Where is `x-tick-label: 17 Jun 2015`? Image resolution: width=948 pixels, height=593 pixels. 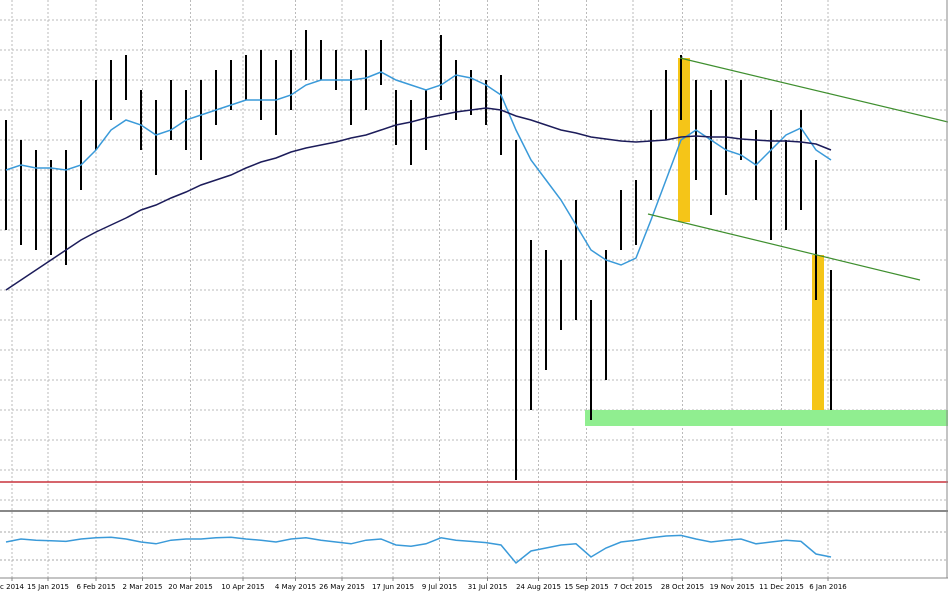 x-tick-label: 17 Jun 2015 is located at coordinates (393, 587).